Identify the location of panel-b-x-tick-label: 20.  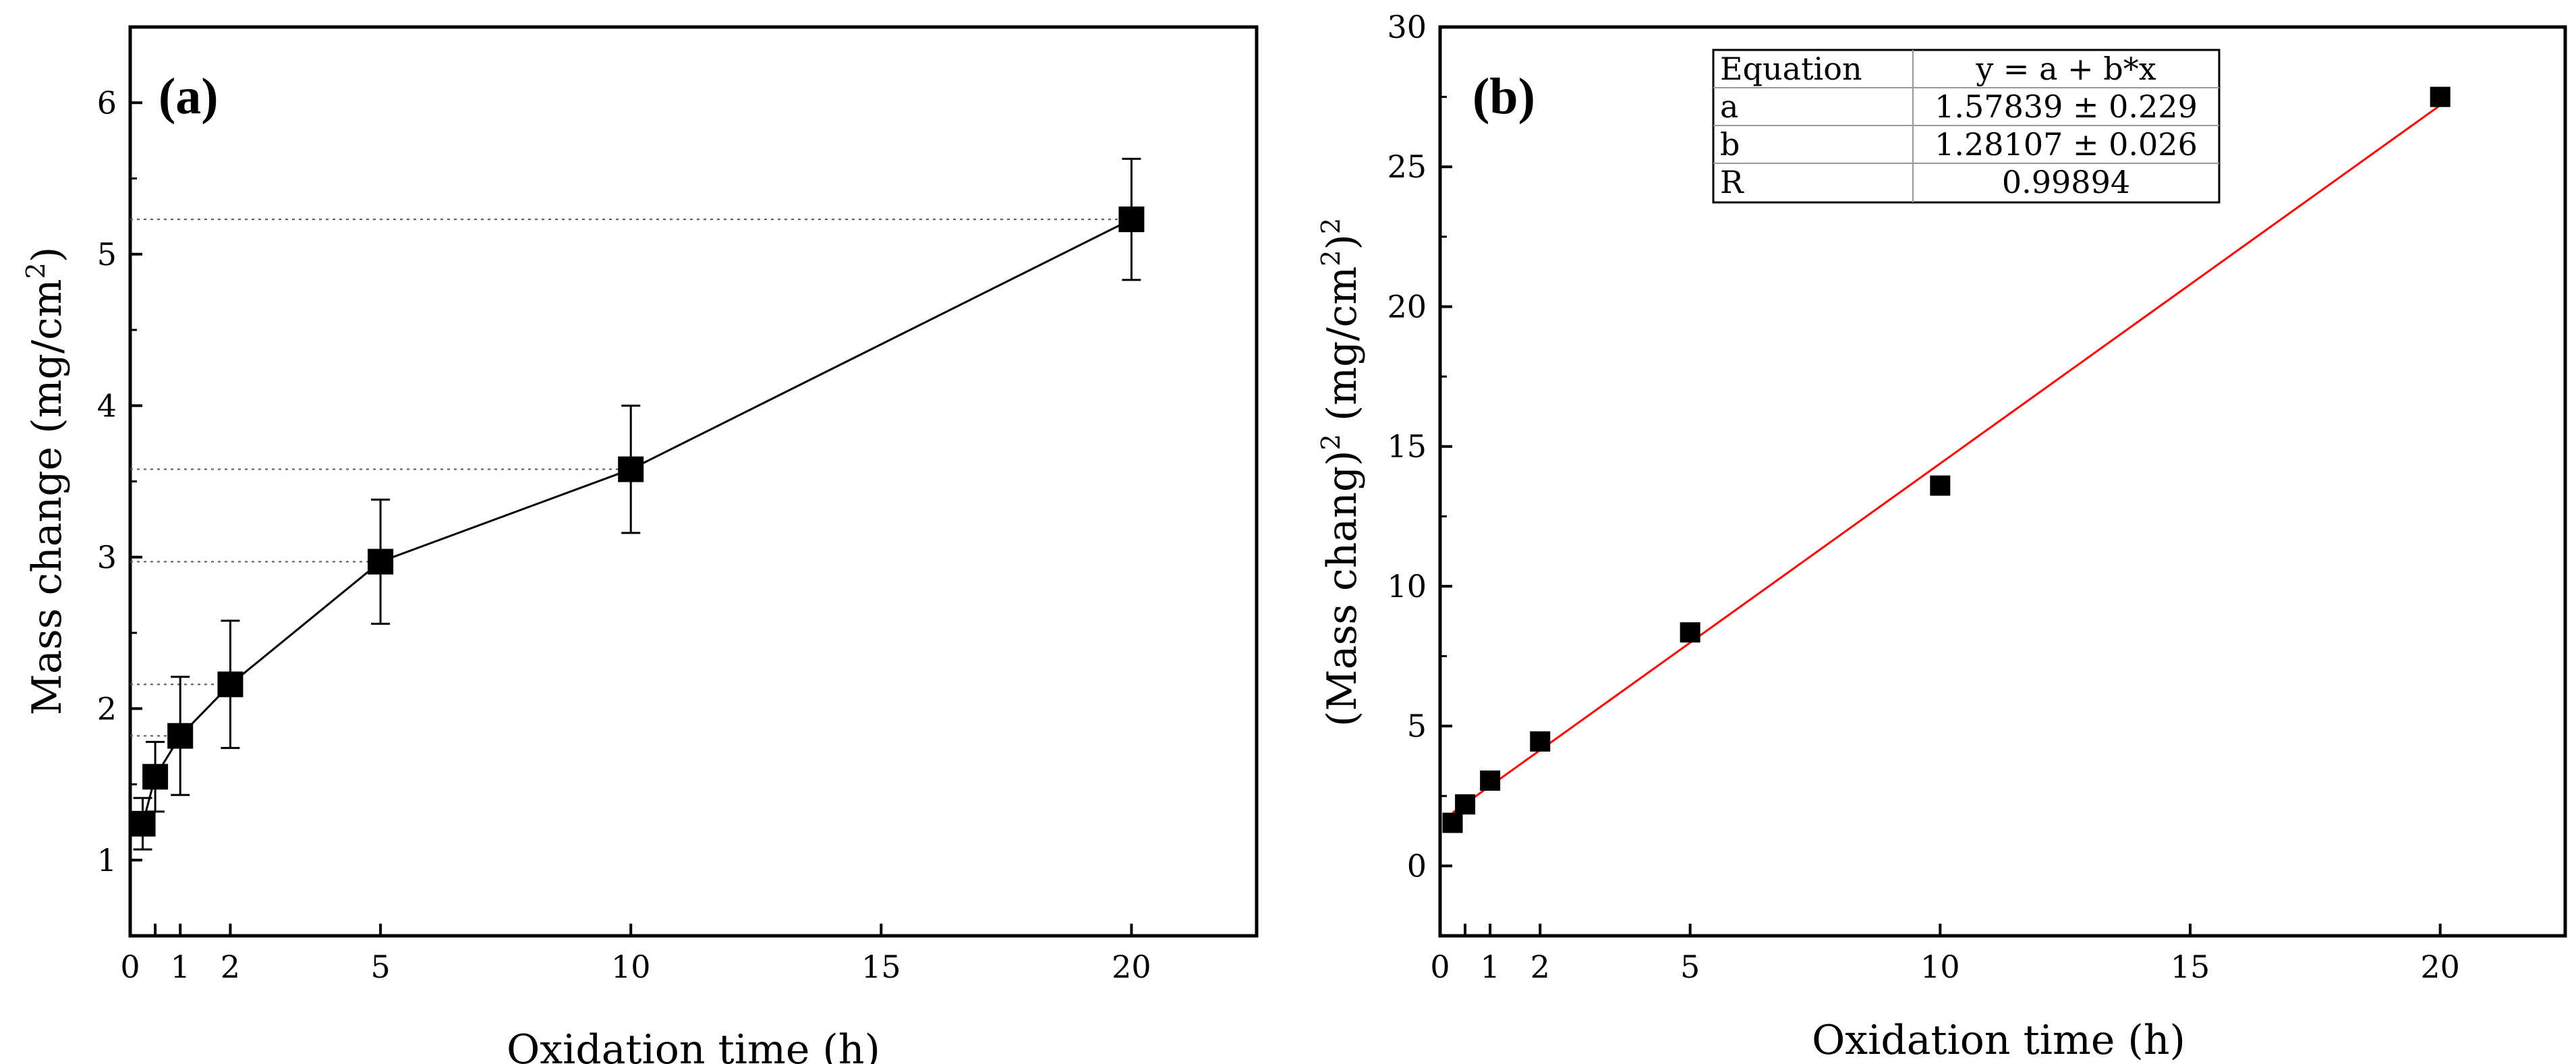
(2440, 967).